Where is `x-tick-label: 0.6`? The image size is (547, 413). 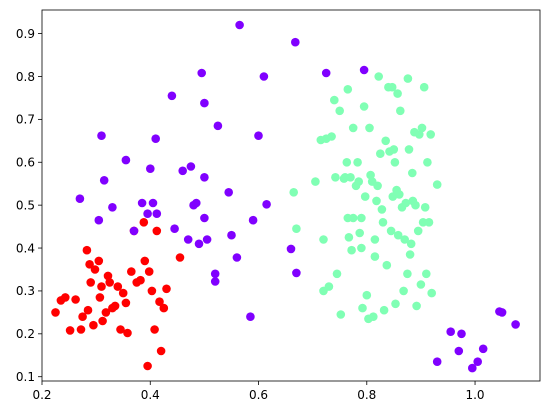
x-tick-label: 0.6 is located at coordinates (258, 395).